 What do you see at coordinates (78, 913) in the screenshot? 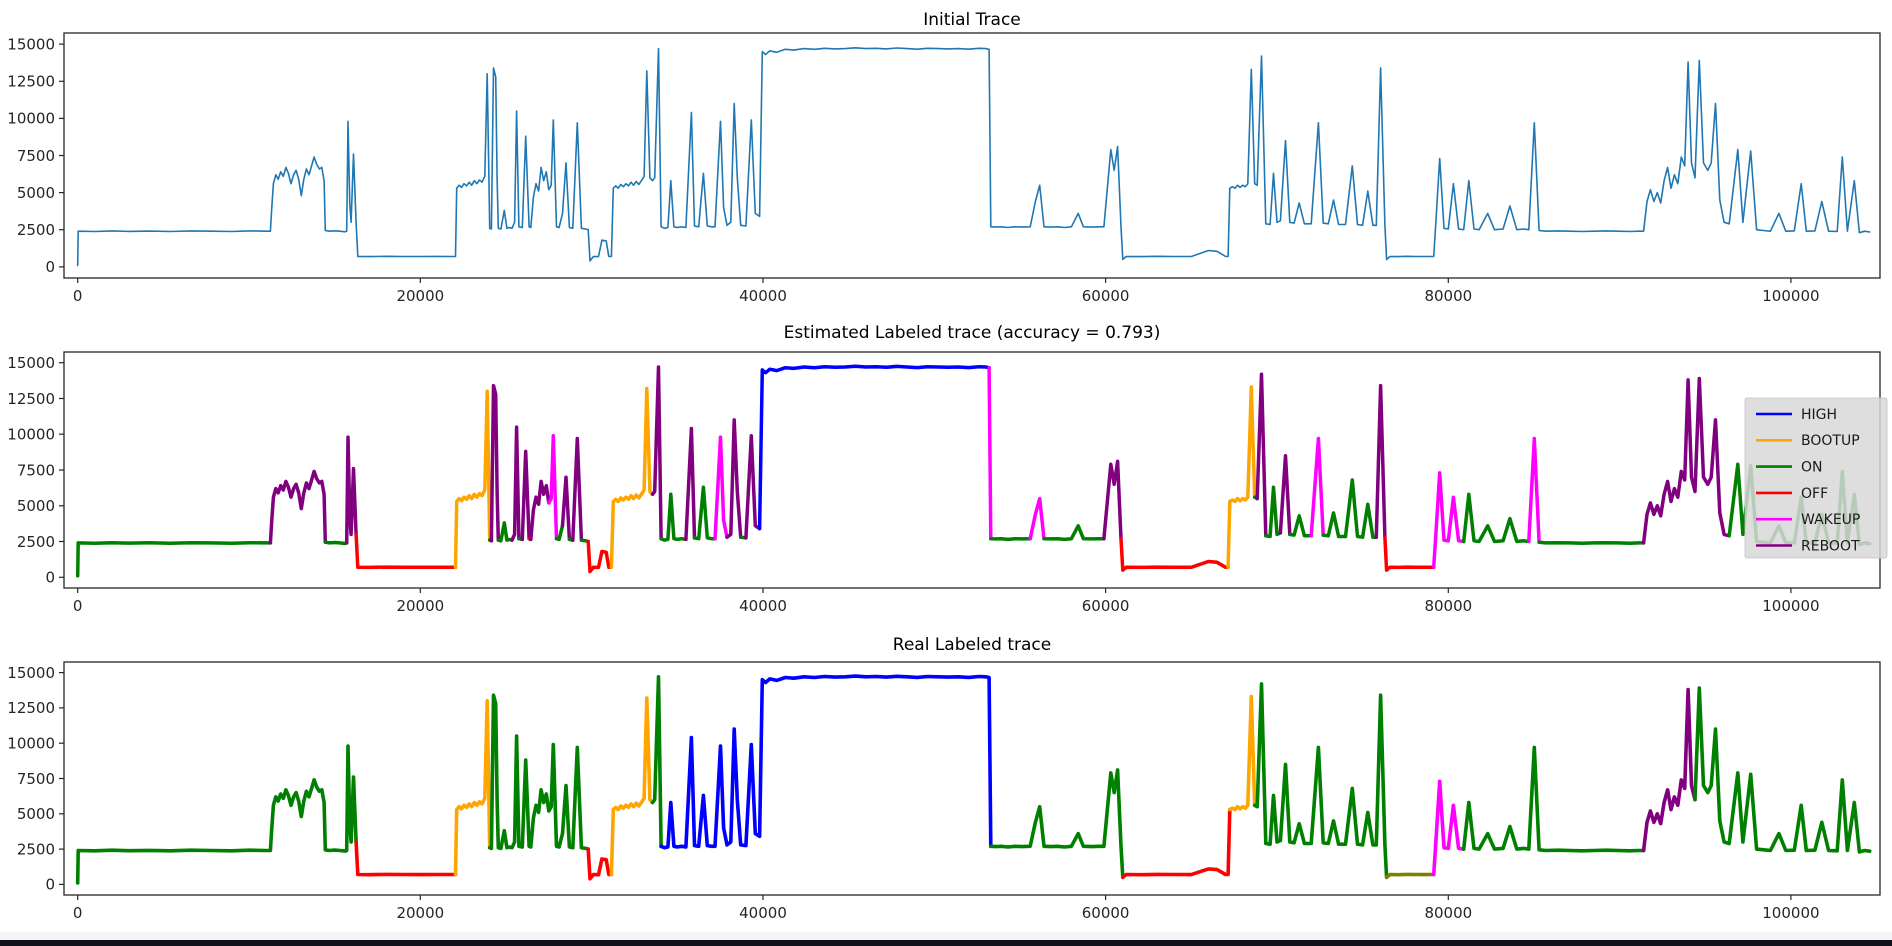
I see `x-tick-label: 0` at bounding box center [78, 913].